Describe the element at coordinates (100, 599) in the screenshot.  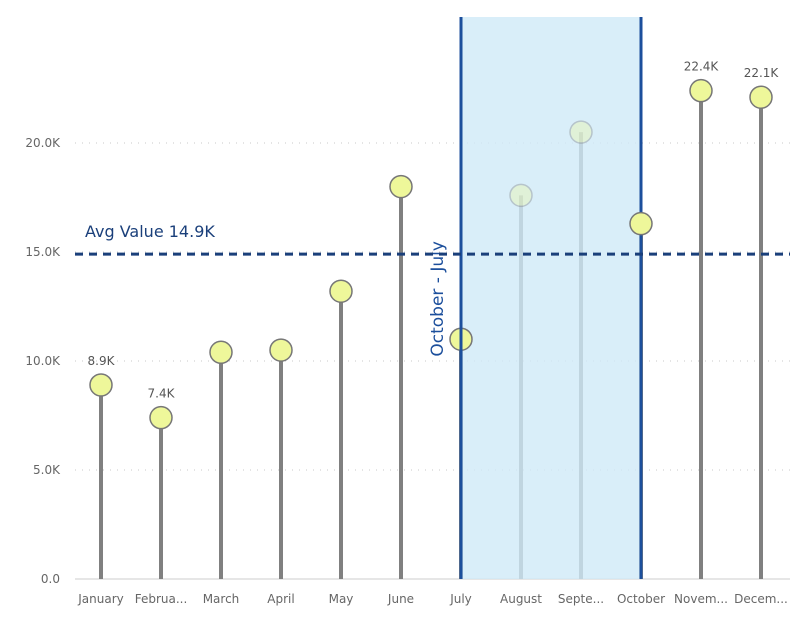
I see `x-tick-label: January` at that location.